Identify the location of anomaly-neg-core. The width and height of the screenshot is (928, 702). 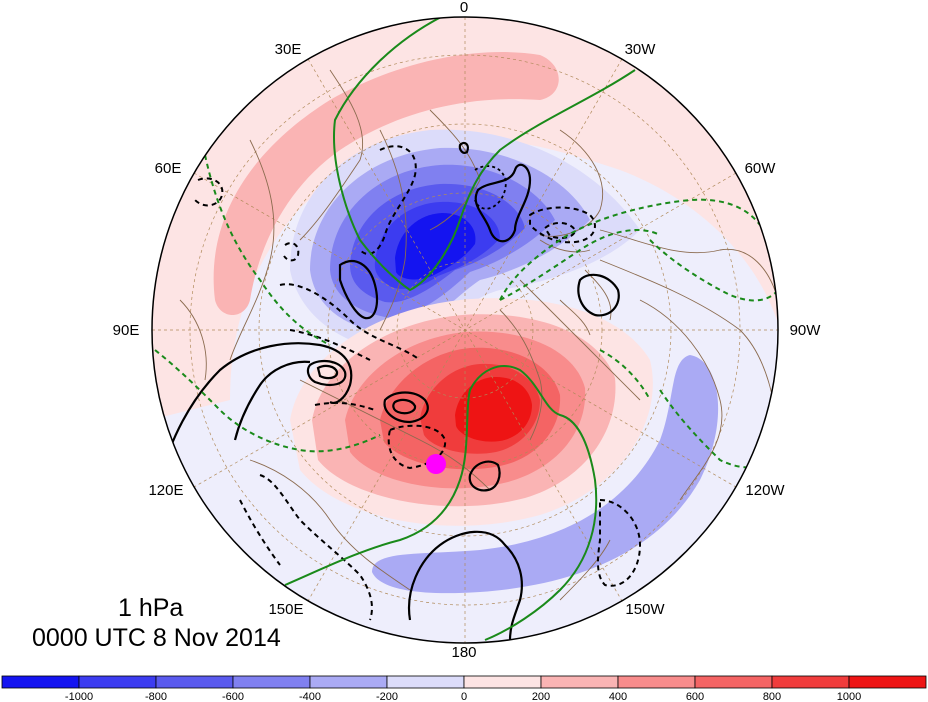
(435, 246).